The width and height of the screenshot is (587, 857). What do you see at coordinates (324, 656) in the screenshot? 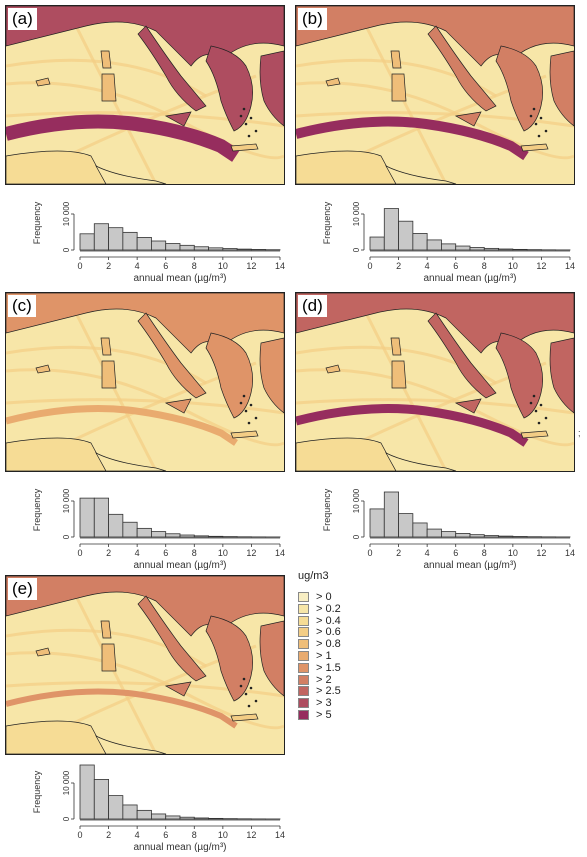
I see `legend-label: > 1` at bounding box center [324, 656].